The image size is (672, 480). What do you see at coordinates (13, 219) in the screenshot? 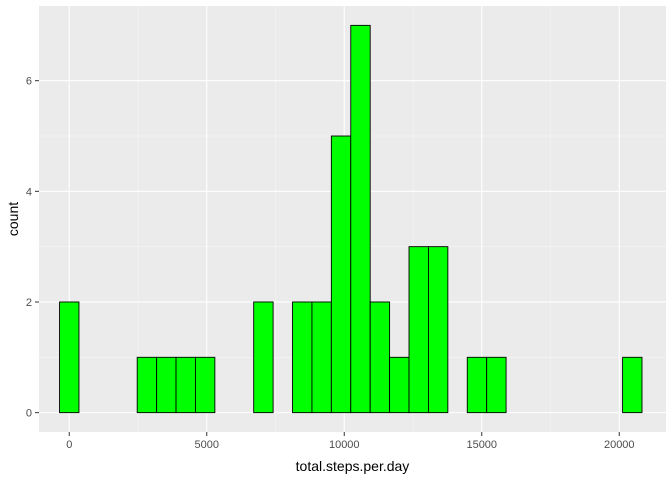
I see `y-axis-title: count` at bounding box center [13, 219].